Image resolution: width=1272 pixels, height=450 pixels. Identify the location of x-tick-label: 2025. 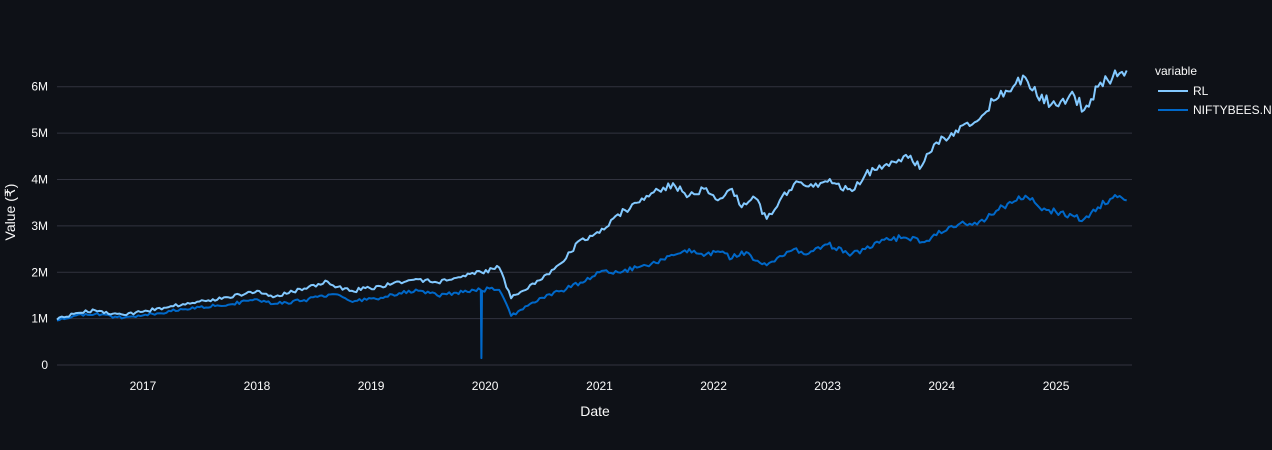
(1056, 386).